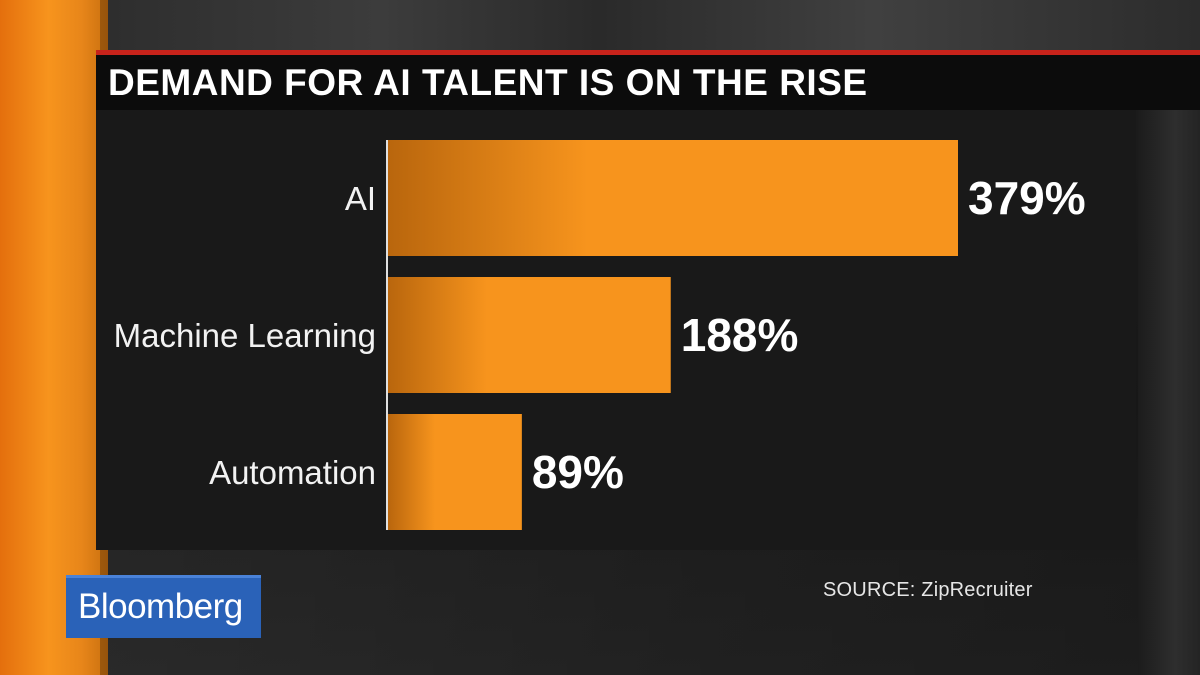 Image resolution: width=1200 pixels, height=675 pixels. What do you see at coordinates (1027, 198) in the screenshot?
I see `value-label: 379%` at bounding box center [1027, 198].